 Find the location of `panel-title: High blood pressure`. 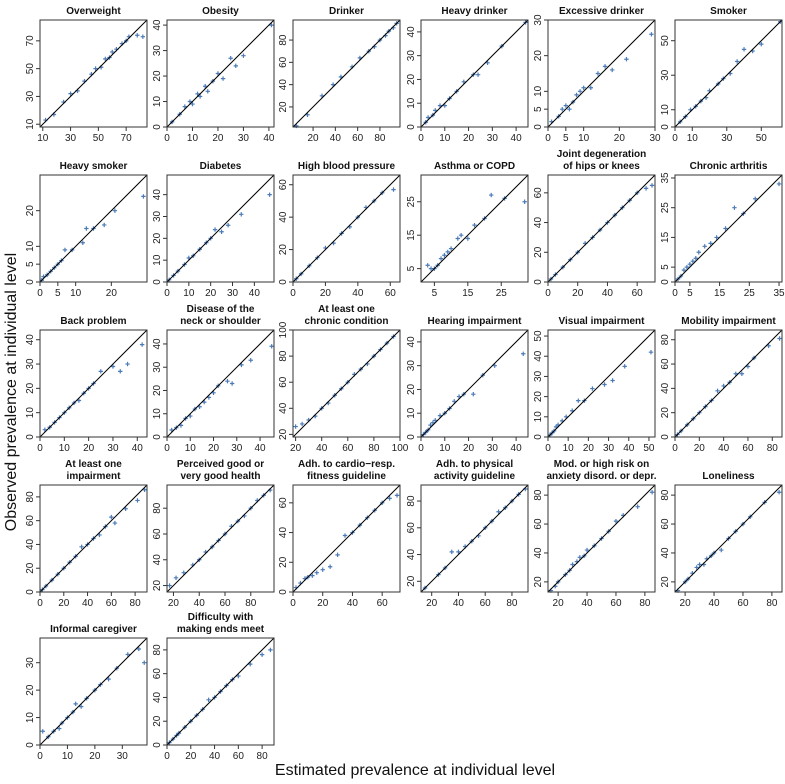

panel-title: High blood pressure is located at coordinates (347, 166).